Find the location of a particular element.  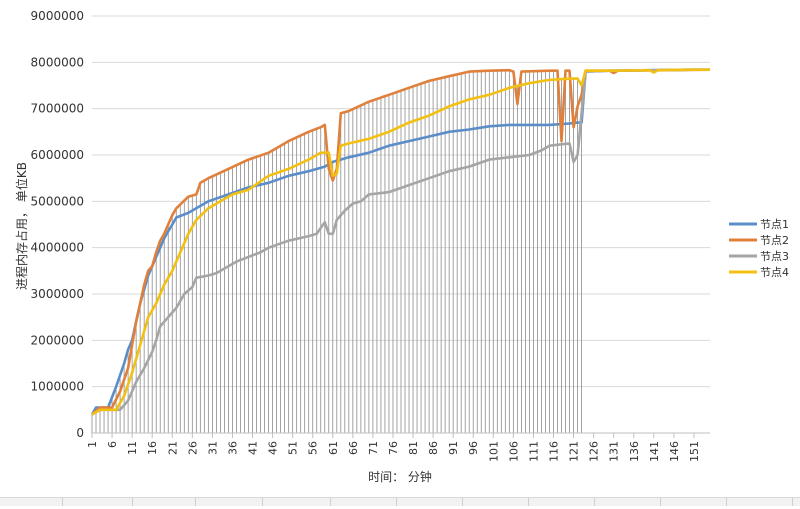

x-tick-label: 56 is located at coordinates (313, 448).